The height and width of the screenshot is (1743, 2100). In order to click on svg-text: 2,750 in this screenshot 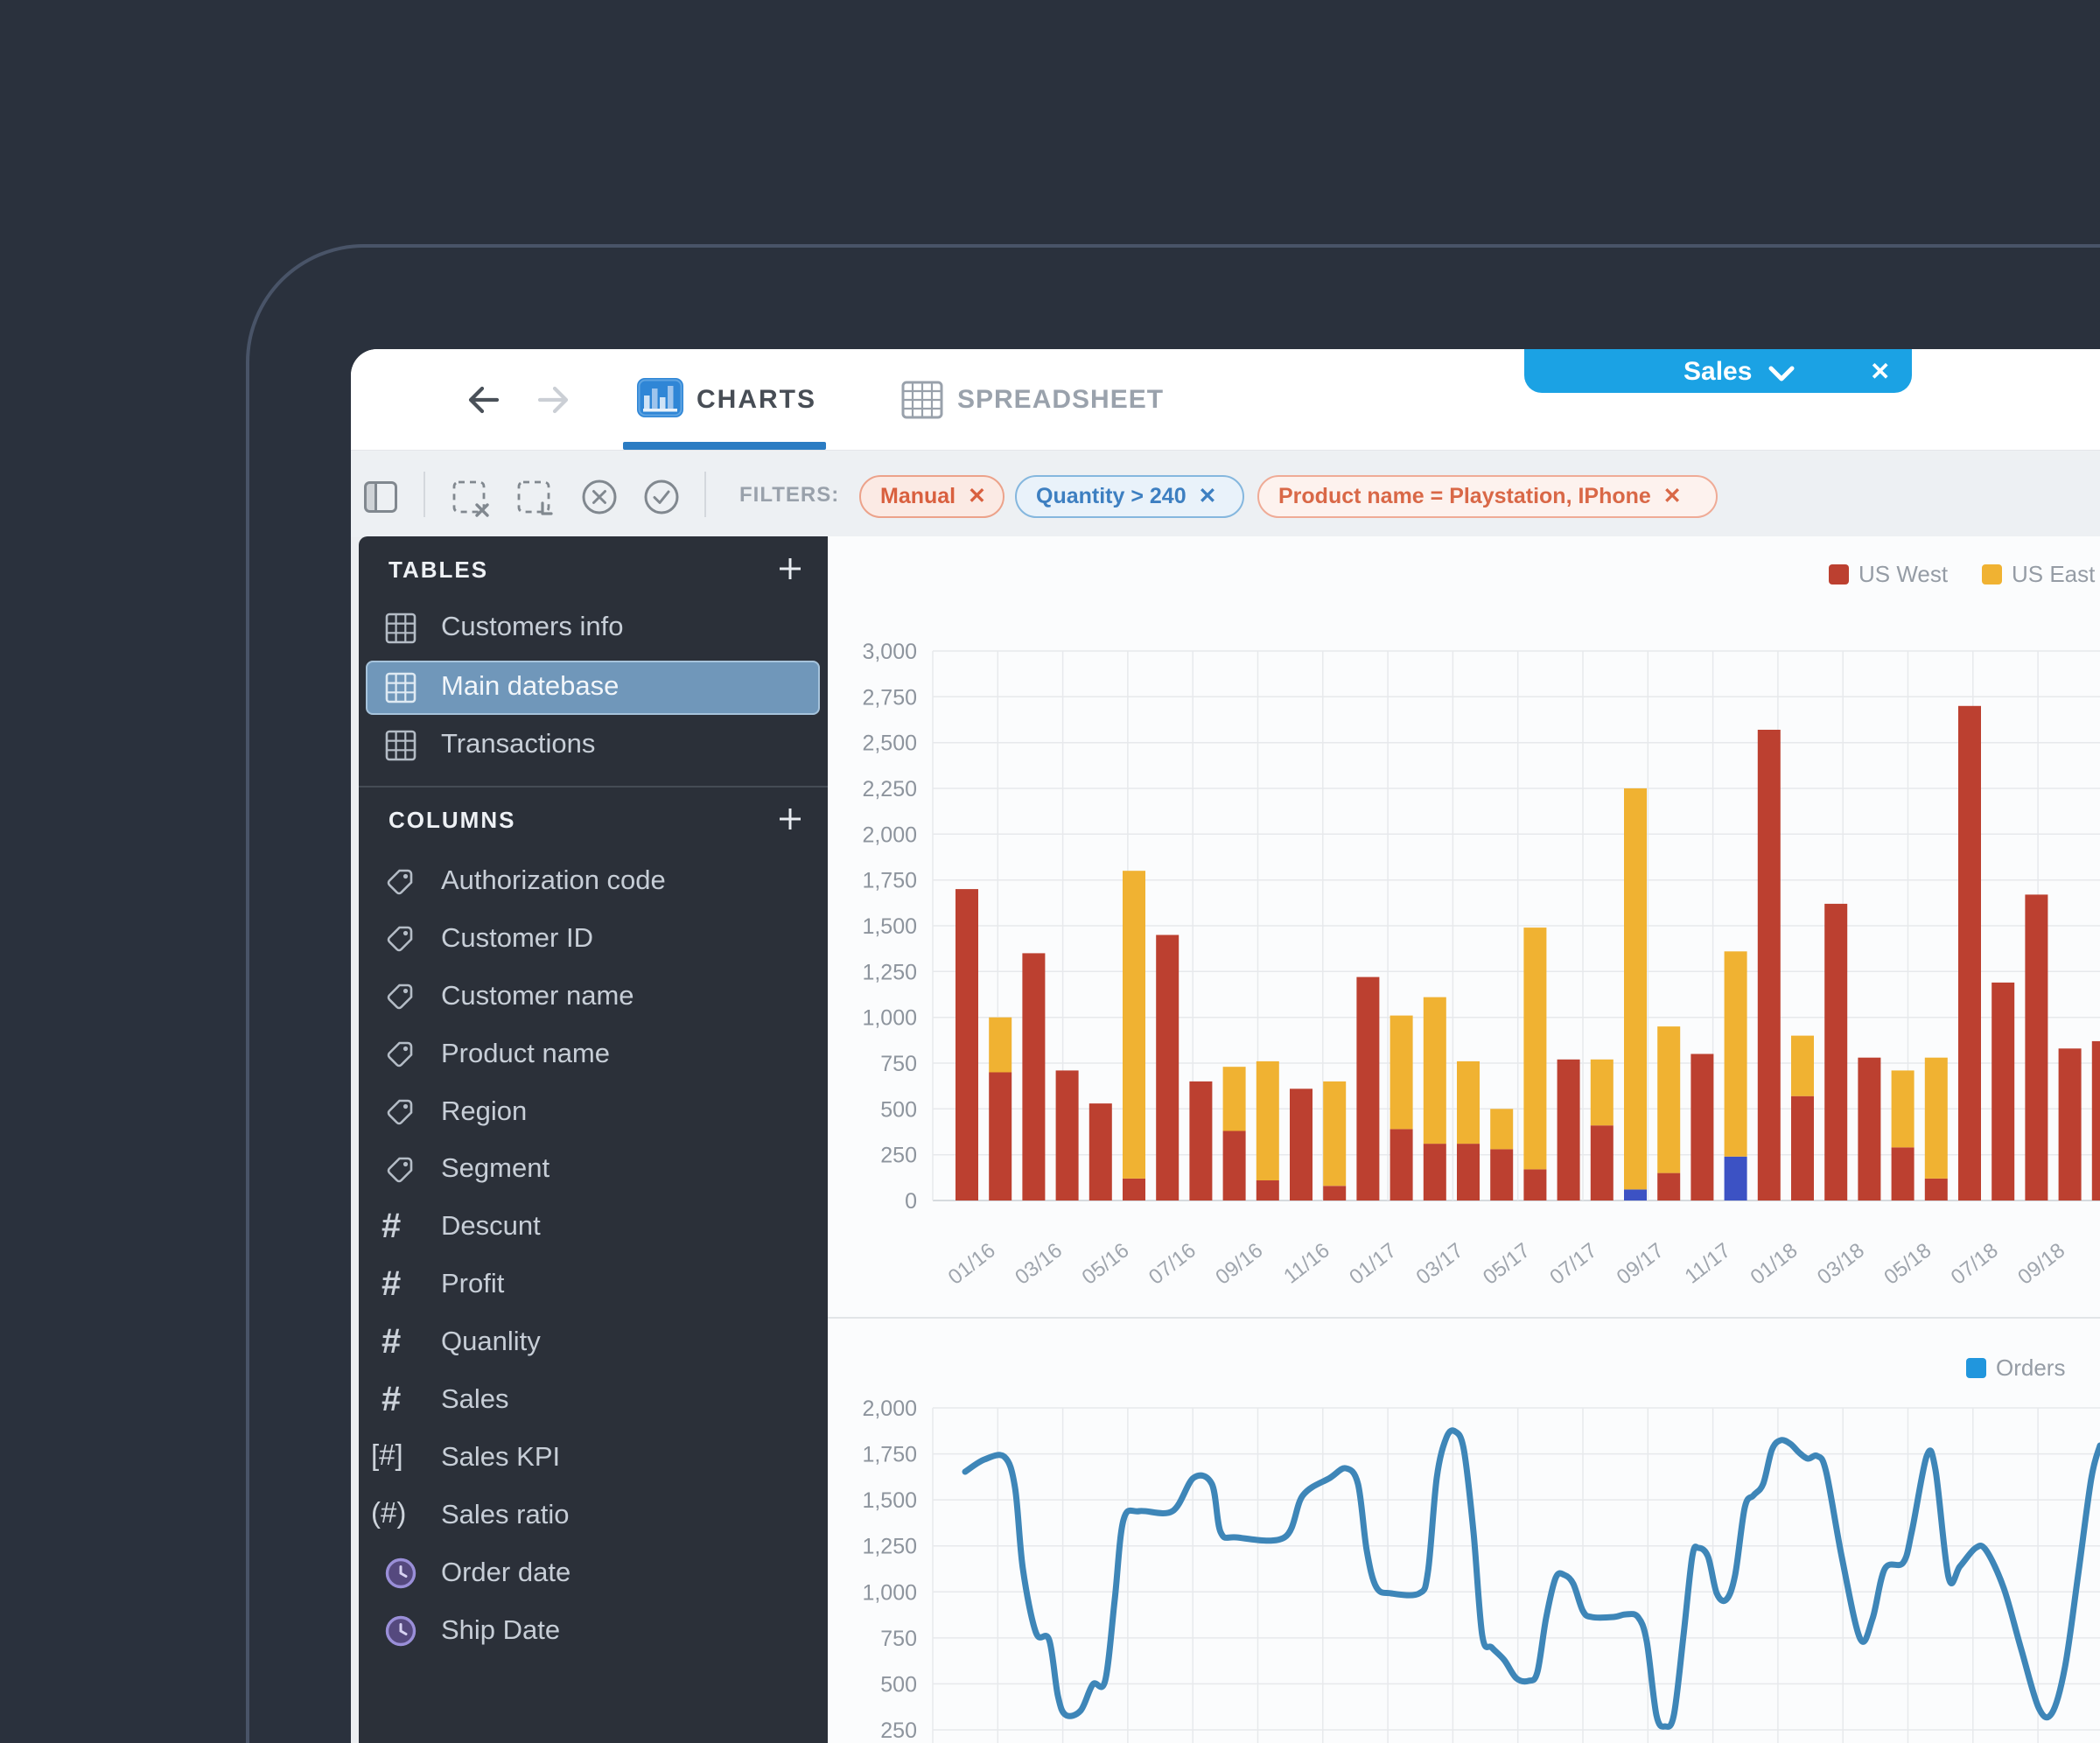, I will do `click(889, 697)`.